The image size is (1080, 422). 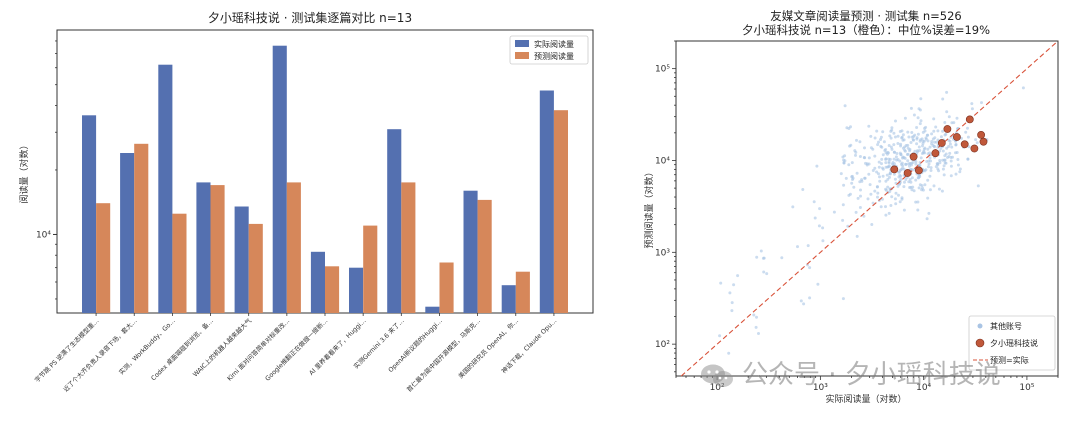 I want to click on watermark-text: 公众号 · 夕小瑶科技说, so click(x=871, y=375).